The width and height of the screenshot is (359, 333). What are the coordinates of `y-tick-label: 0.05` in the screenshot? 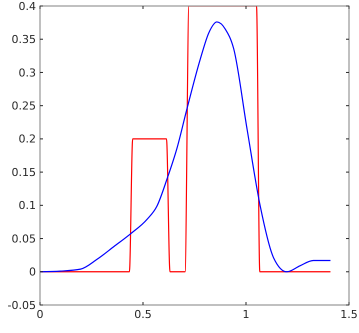 It's located at (24, 239).